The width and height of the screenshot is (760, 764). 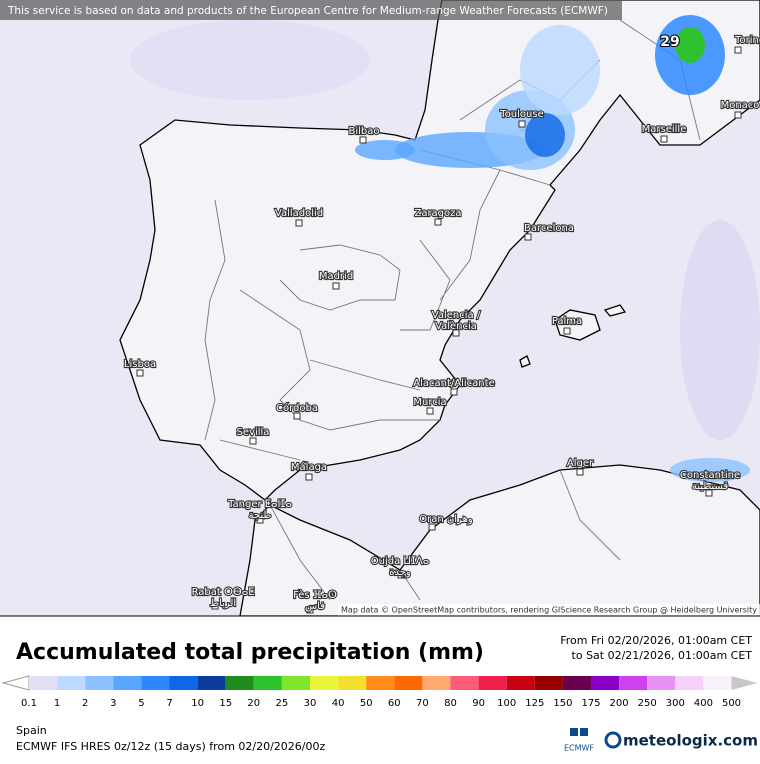 I want to click on ecmwf-icon, so click(x=579, y=732).